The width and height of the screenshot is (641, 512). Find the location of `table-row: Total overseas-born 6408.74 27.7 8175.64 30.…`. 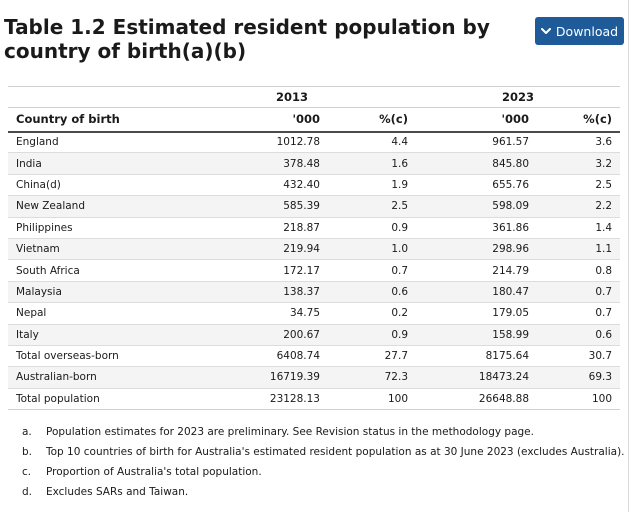

table-row: Total overseas-born 6408.74 27.7 8175.64 30.… is located at coordinates (314, 356).